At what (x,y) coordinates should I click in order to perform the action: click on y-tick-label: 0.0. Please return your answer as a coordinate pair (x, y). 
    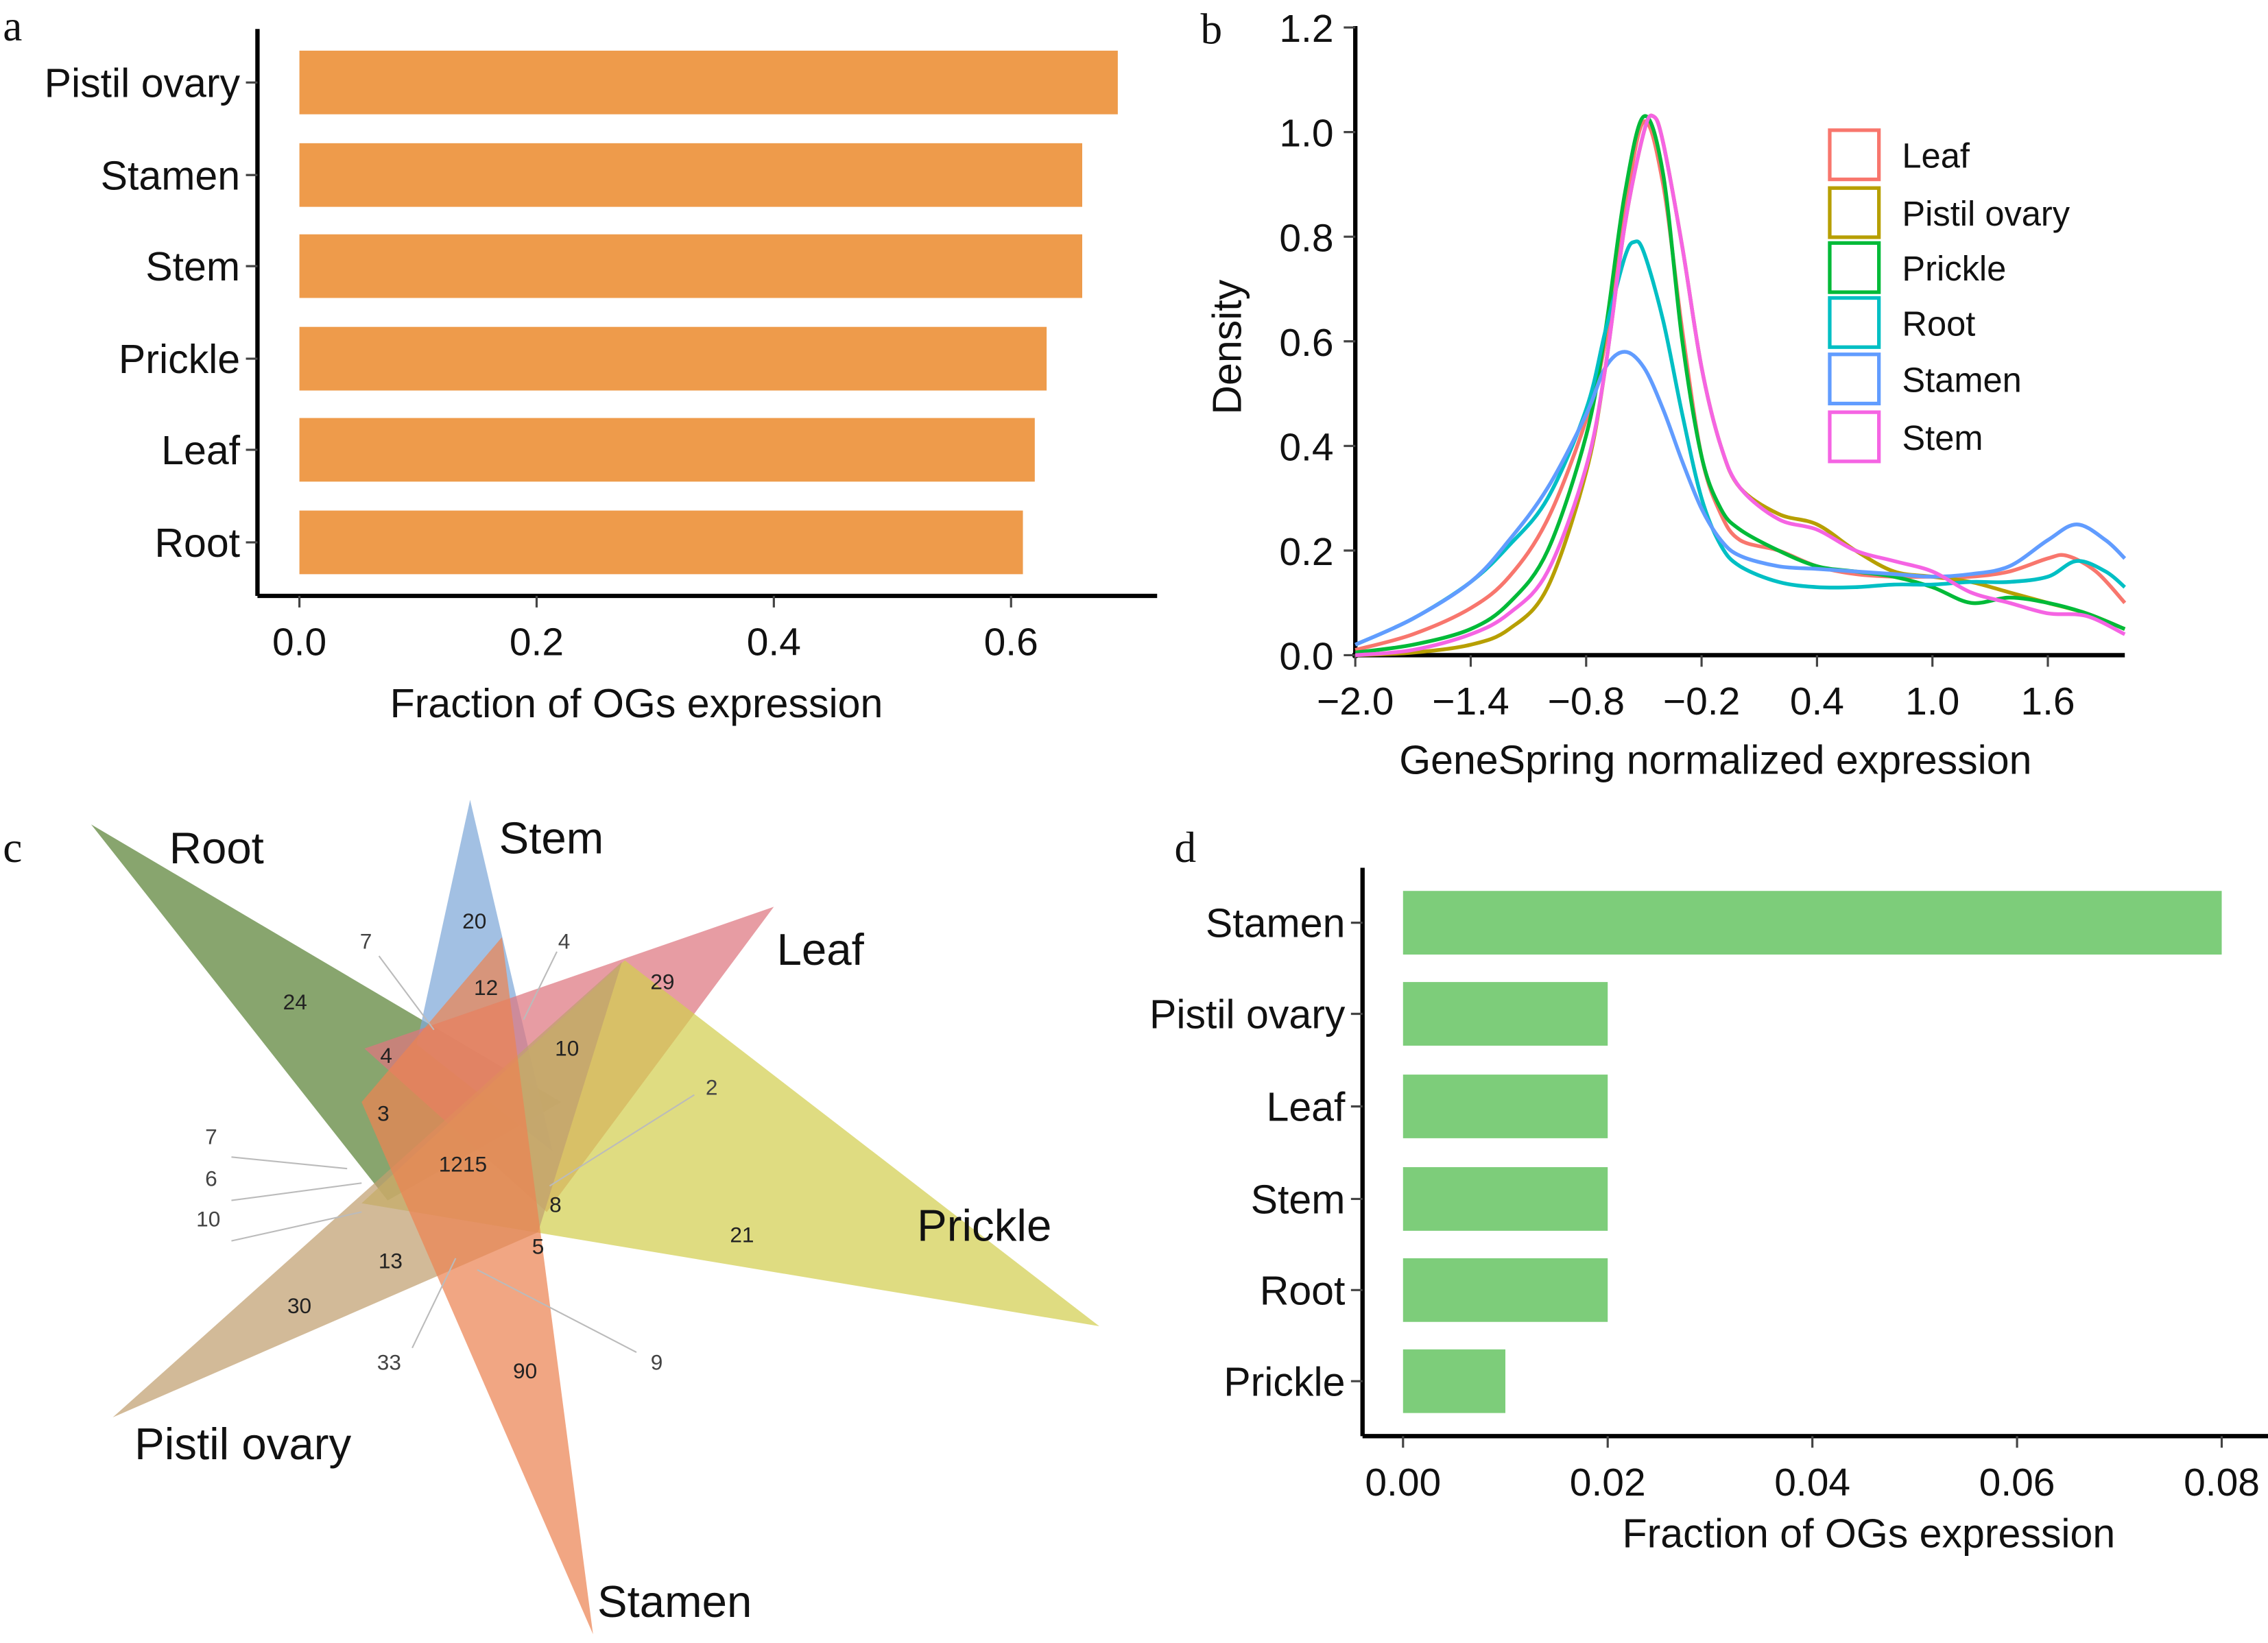
    Looking at the image, I should click on (1306, 657).